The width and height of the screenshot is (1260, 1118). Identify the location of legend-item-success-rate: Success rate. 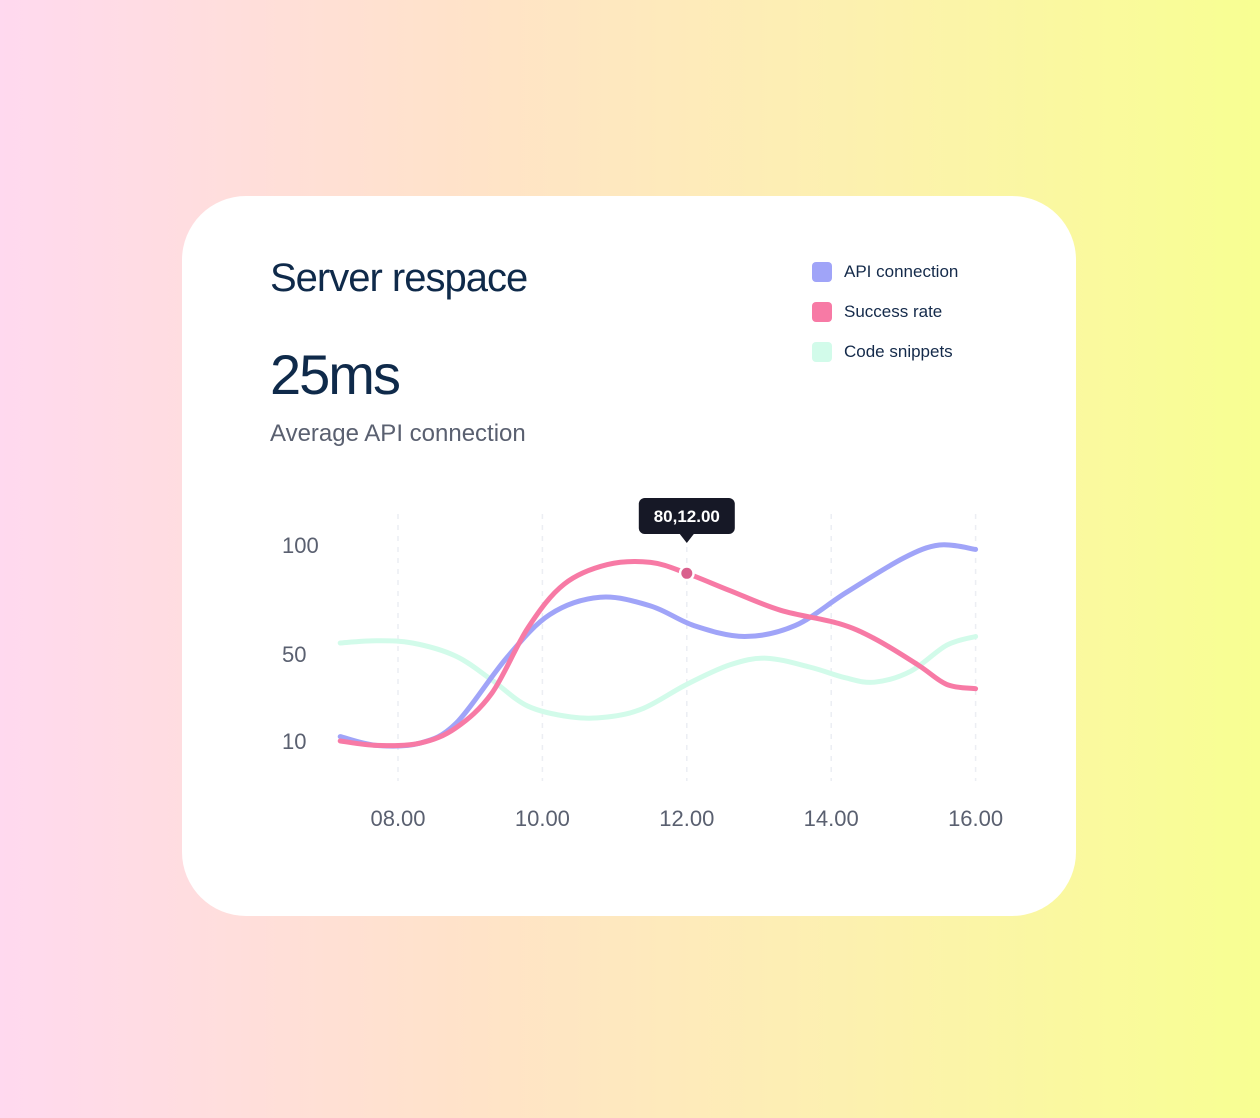
(885, 312).